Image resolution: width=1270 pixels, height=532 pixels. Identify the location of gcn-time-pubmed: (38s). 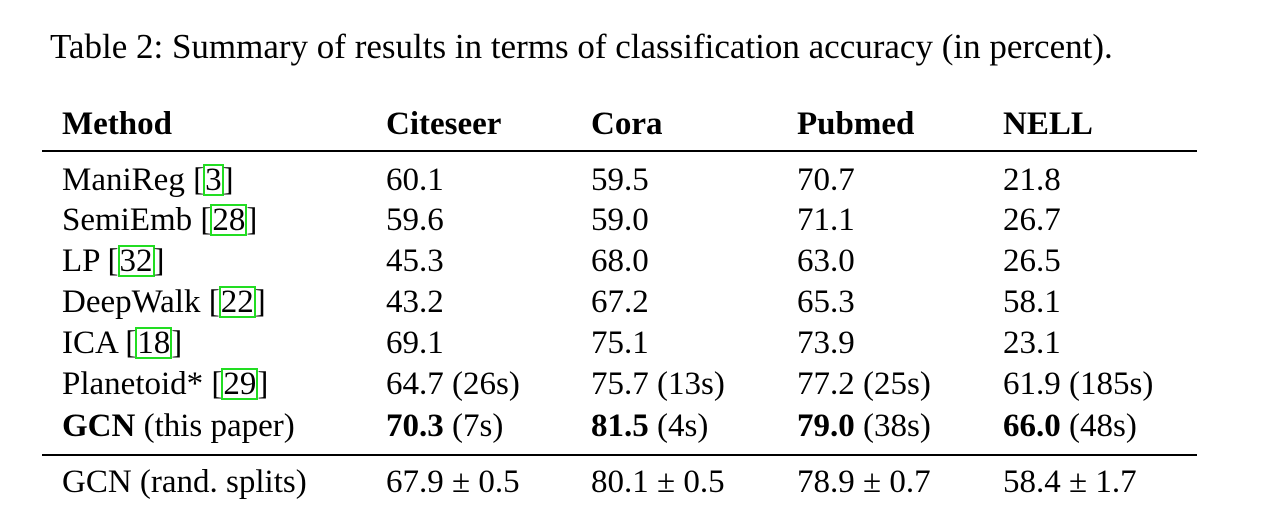
(892, 426).